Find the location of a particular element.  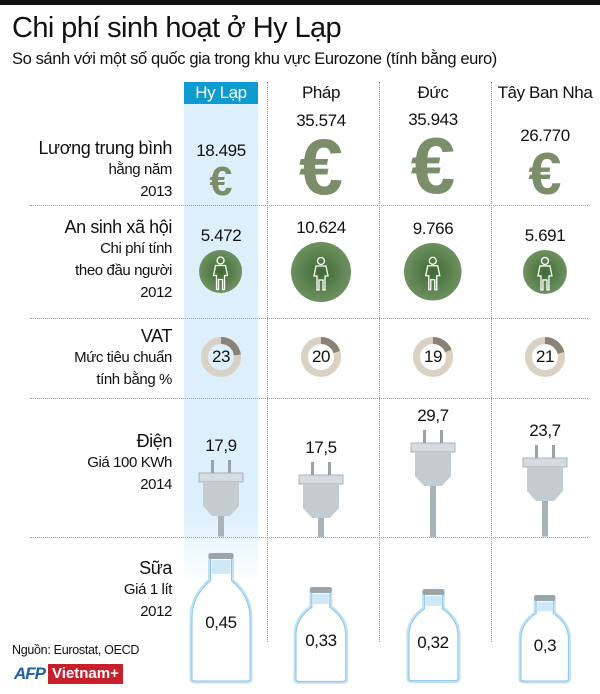

value-label: 19 is located at coordinates (433, 356).